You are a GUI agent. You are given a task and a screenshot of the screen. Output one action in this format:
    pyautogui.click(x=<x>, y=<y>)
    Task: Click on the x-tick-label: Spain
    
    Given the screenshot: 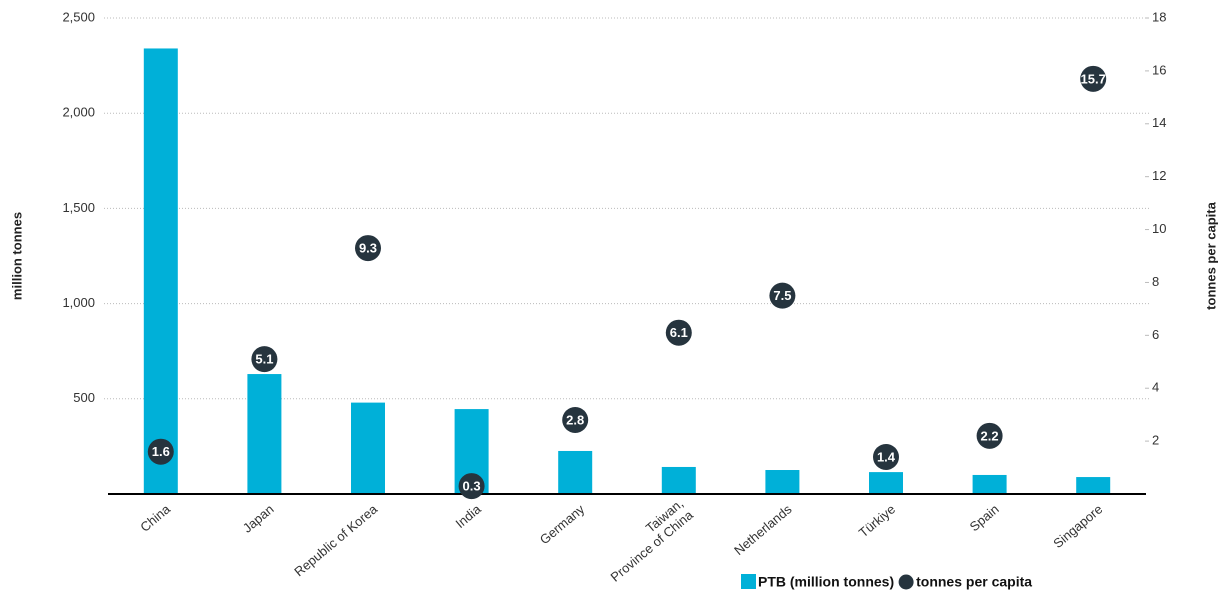 What is the action you would take?
    pyautogui.click(x=984, y=517)
    